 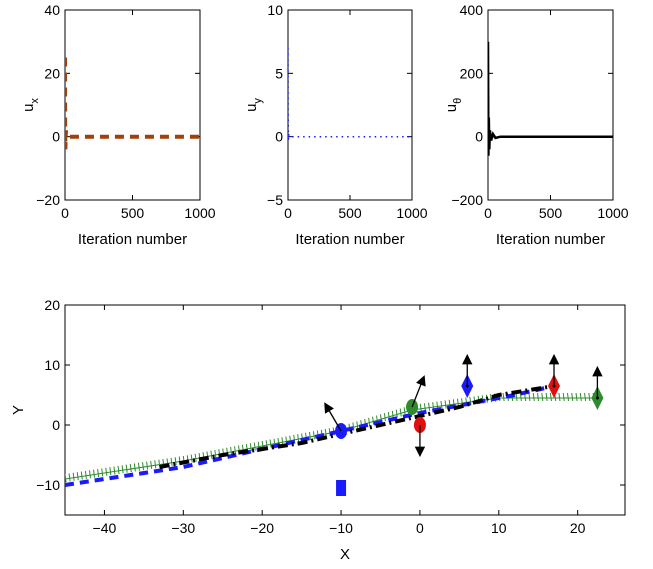 I want to click on y-tick-label: 5, so click(x=279, y=73).